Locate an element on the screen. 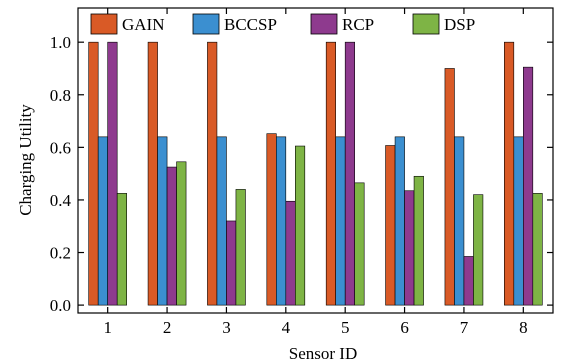 The height and width of the screenshot is (364, 561). legend: GAIN BCCSP RCP DSP is located at coordinates (282, 24).